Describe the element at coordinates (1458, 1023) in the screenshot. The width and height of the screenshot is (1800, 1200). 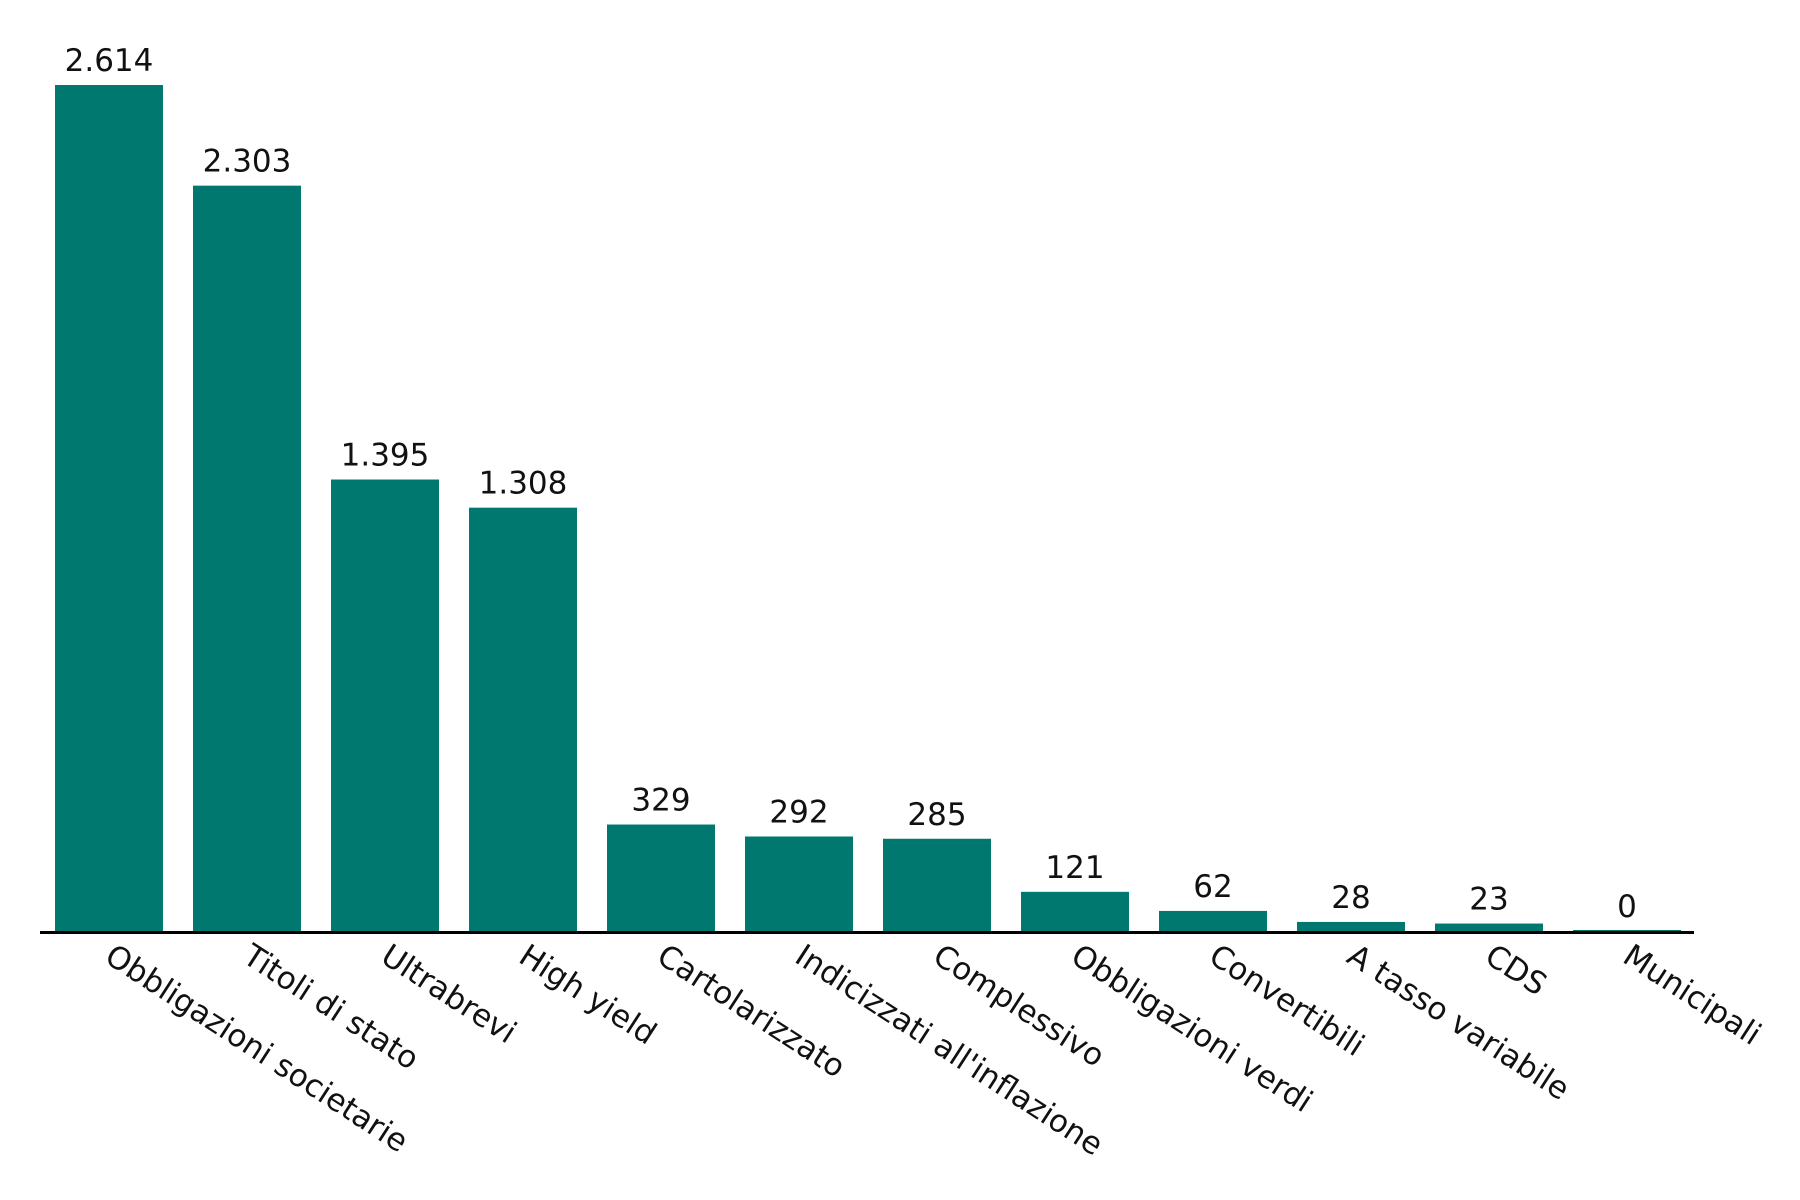
I see `category-label: A tasso variabile` at that location.